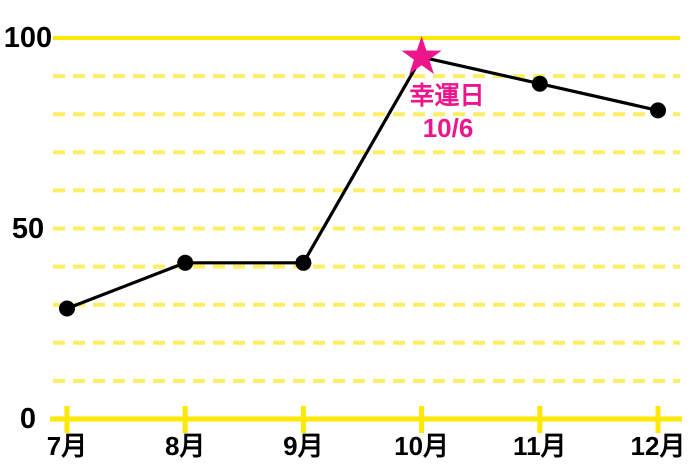  Describe the element at coordinates (28, 229) in the screenshot. I see `y-axis-label: 50` at that location.